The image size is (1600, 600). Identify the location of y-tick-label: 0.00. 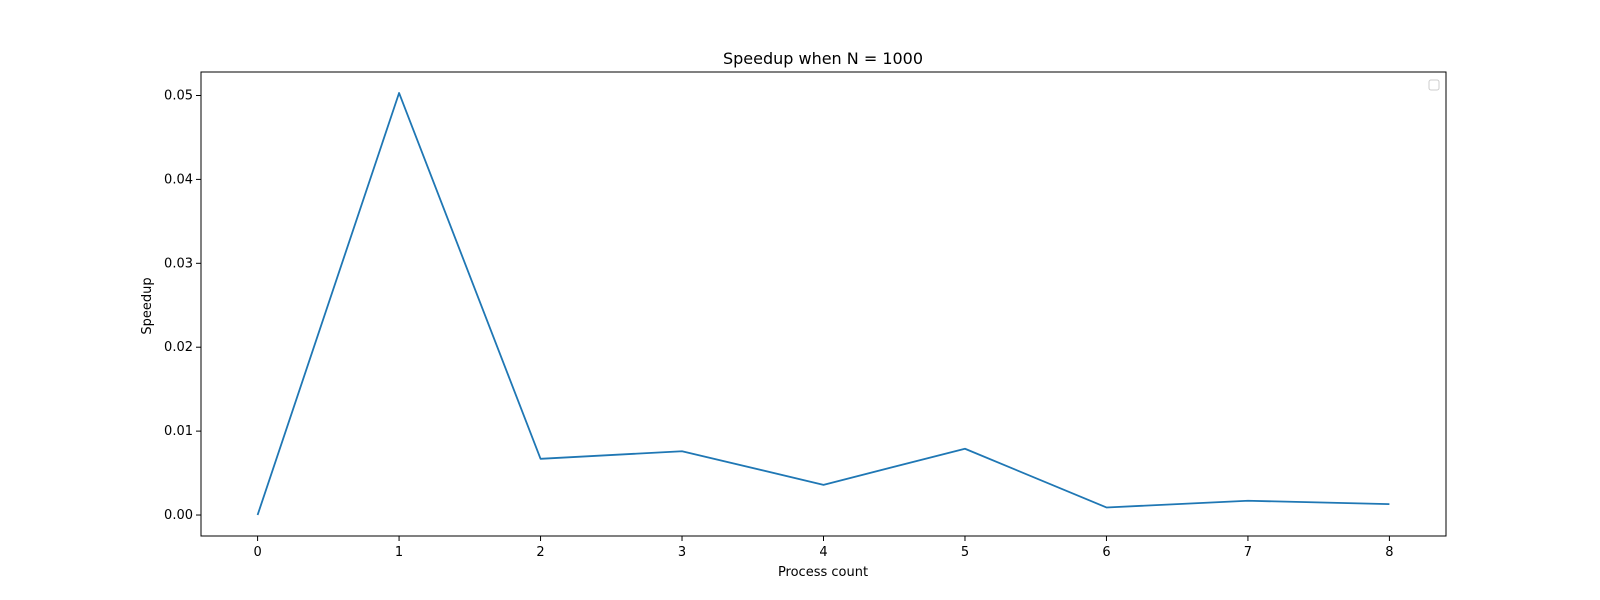
(178, 515).